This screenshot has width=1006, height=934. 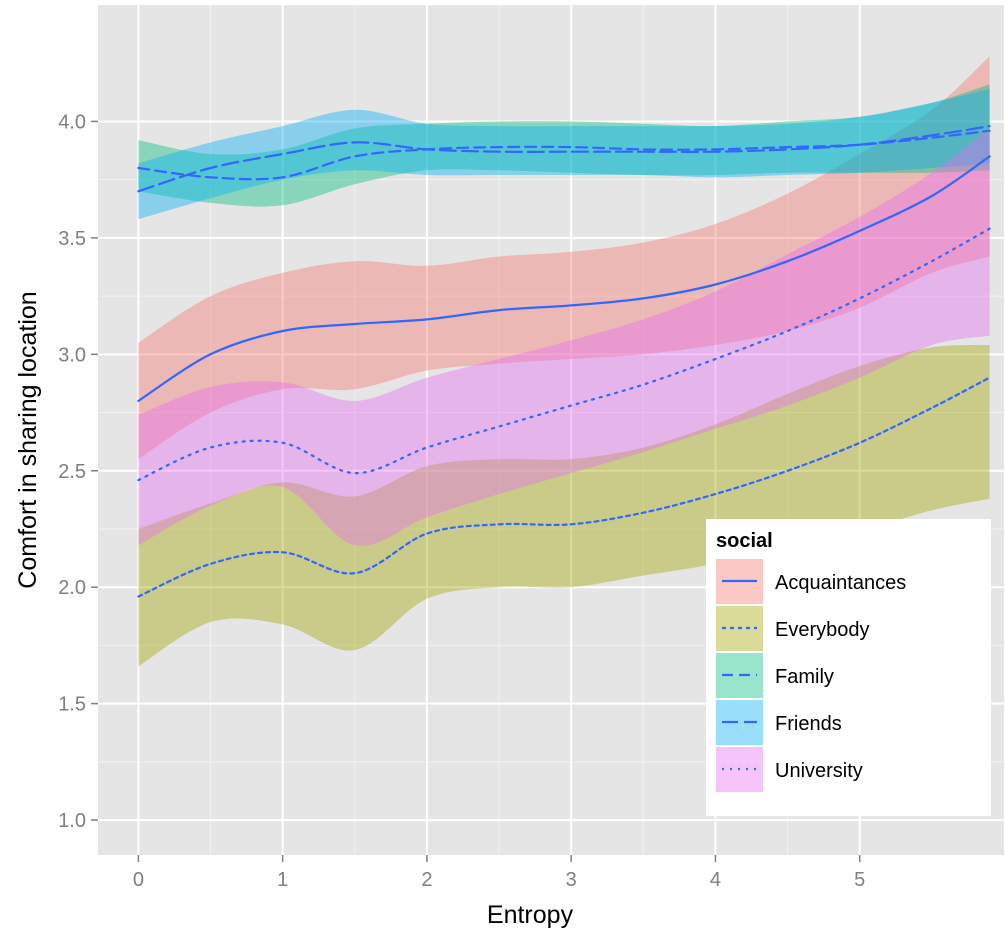 I want to click on y-tick-label: 4.0, so click(x=72, y=122).